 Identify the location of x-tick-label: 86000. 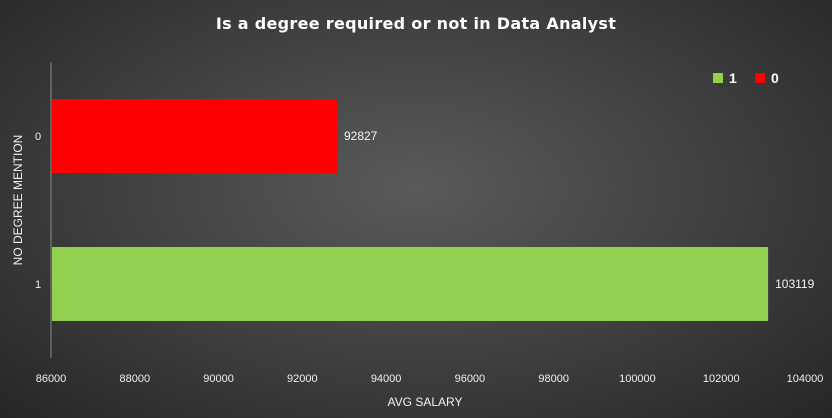
(51, 379).